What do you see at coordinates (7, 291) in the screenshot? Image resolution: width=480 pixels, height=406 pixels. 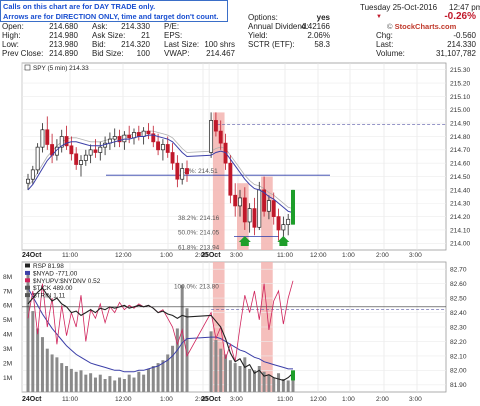 I see `volume-tick-label: 7M` at bounding box center [7, 291].